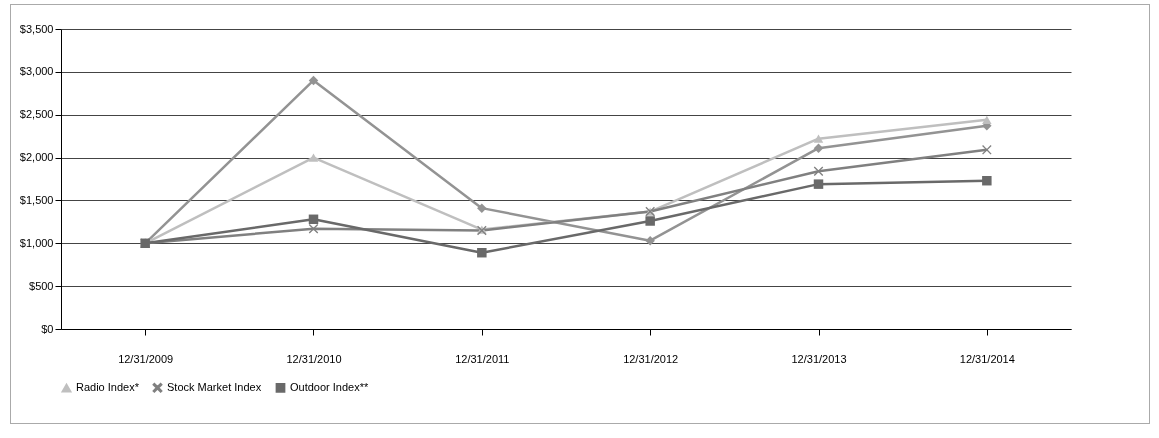 The image size is (1159, 438). What do you see at coordinates (36, 71) in the screenshot?
I see `y-tick-label: $3,000` at bounding box center [36, 71].